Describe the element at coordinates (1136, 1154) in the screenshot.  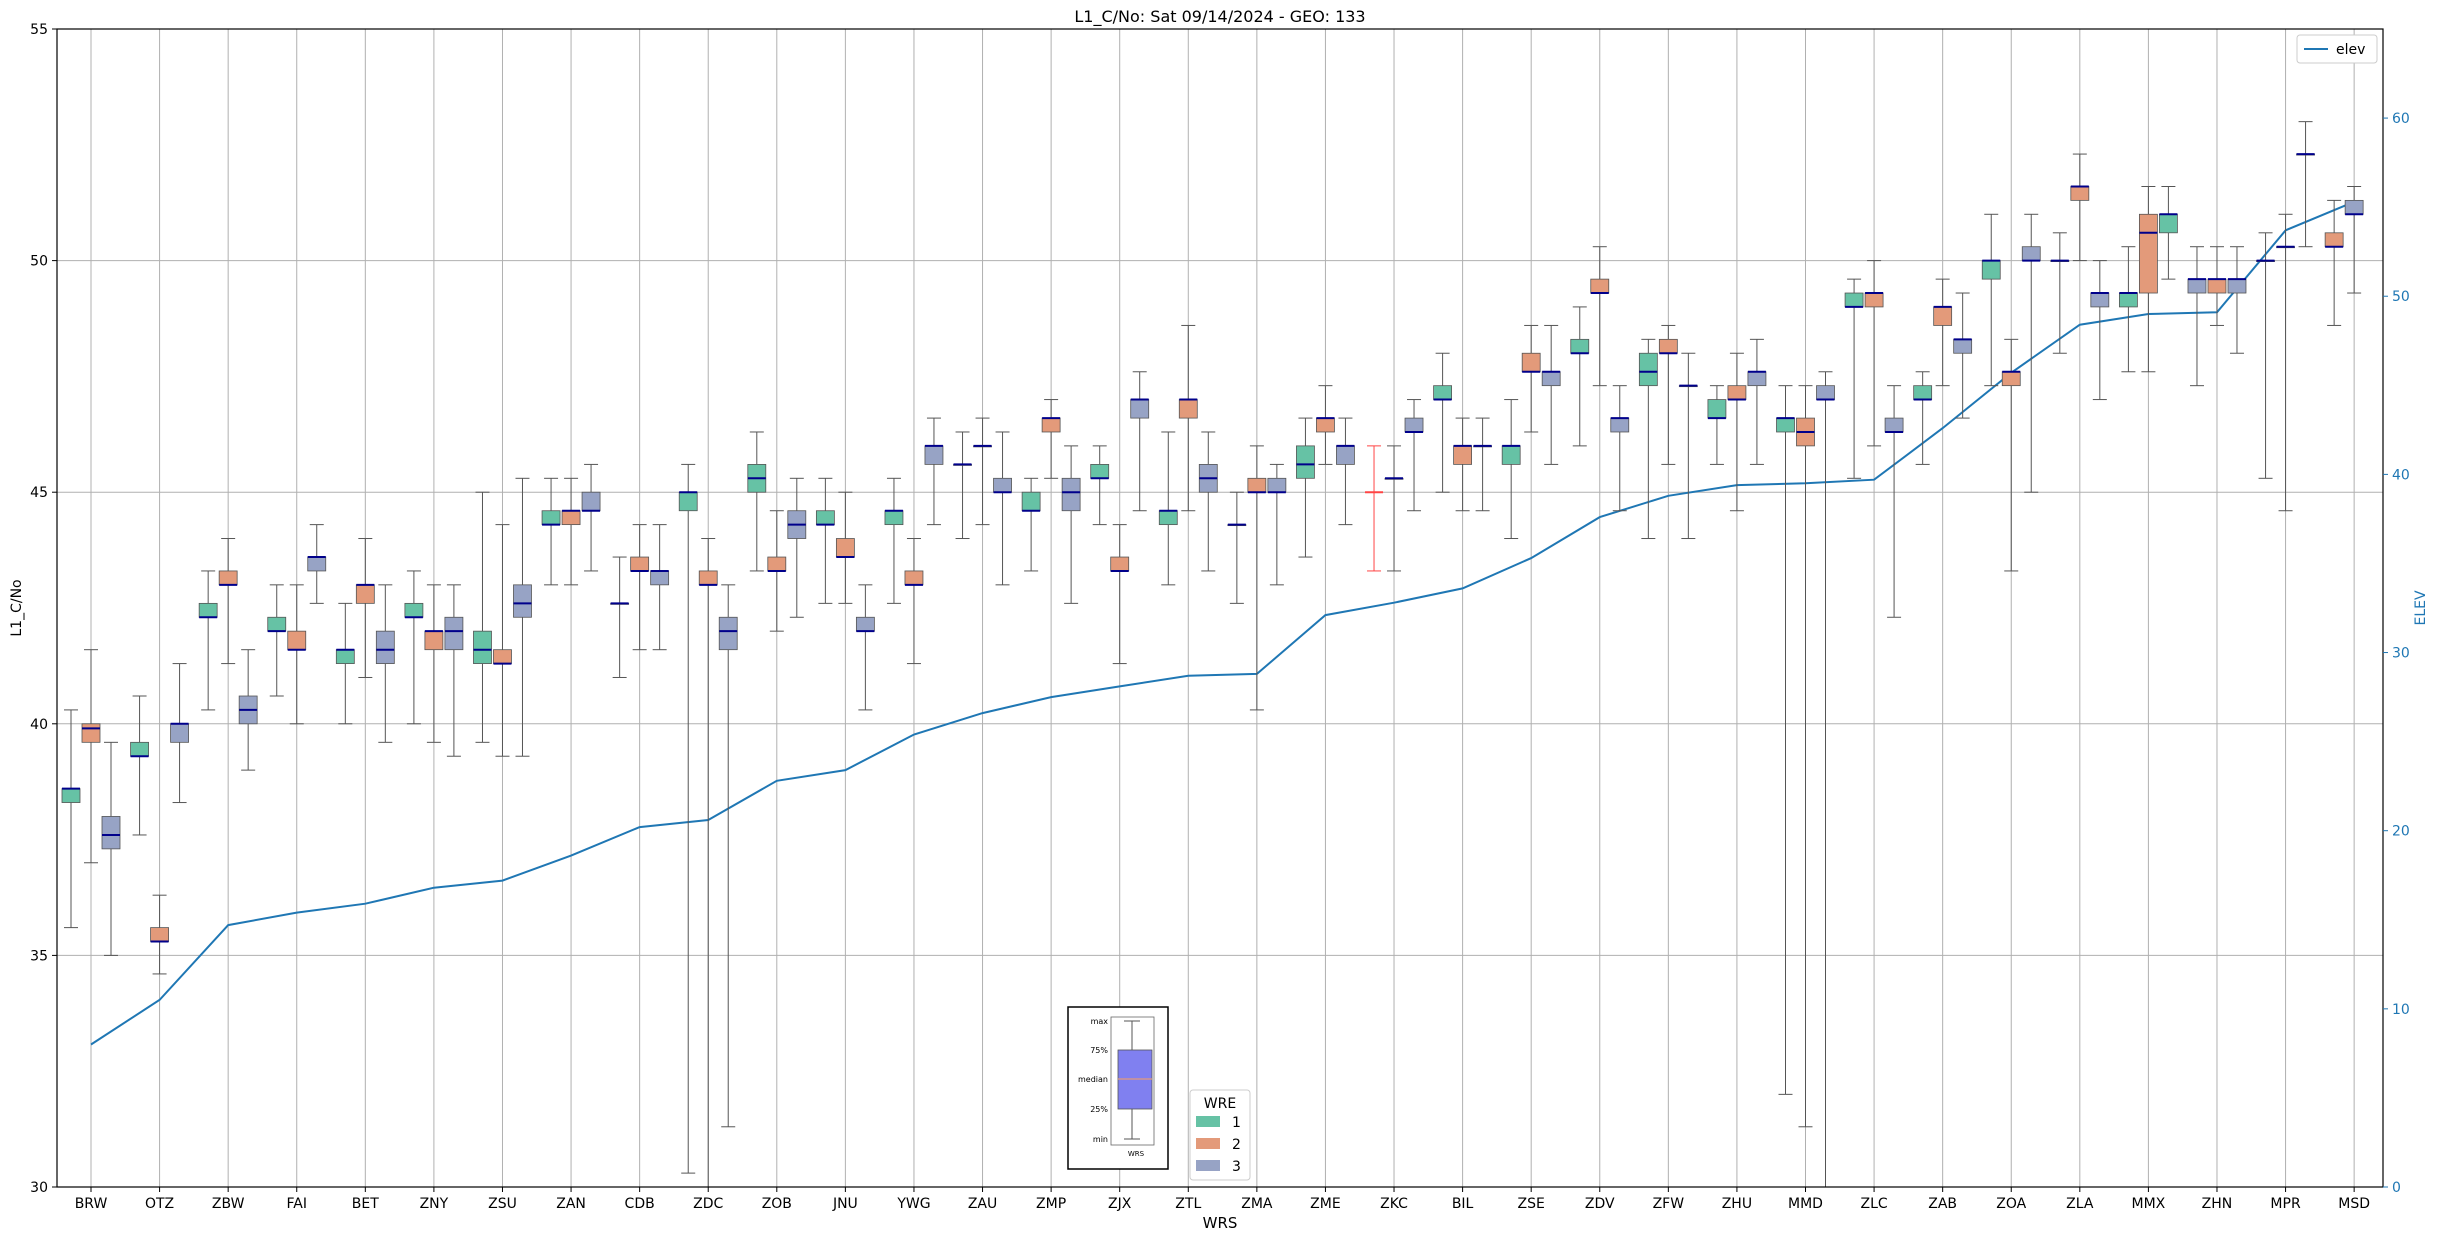
I see `key-label-wrs: WRS` at that location.